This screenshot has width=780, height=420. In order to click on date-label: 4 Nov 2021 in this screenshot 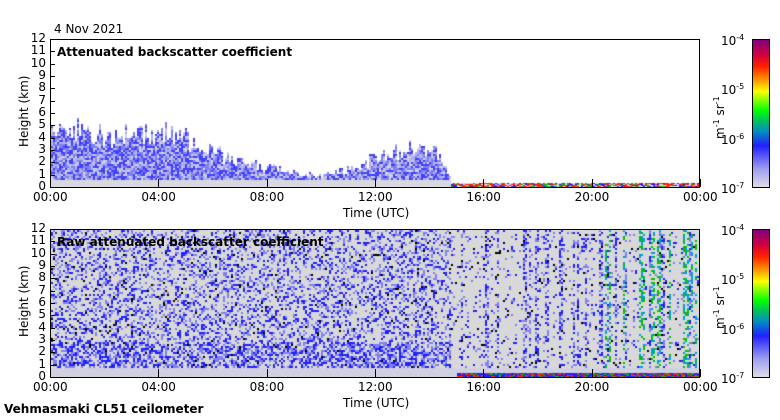, I will do `click(89, 29)`.